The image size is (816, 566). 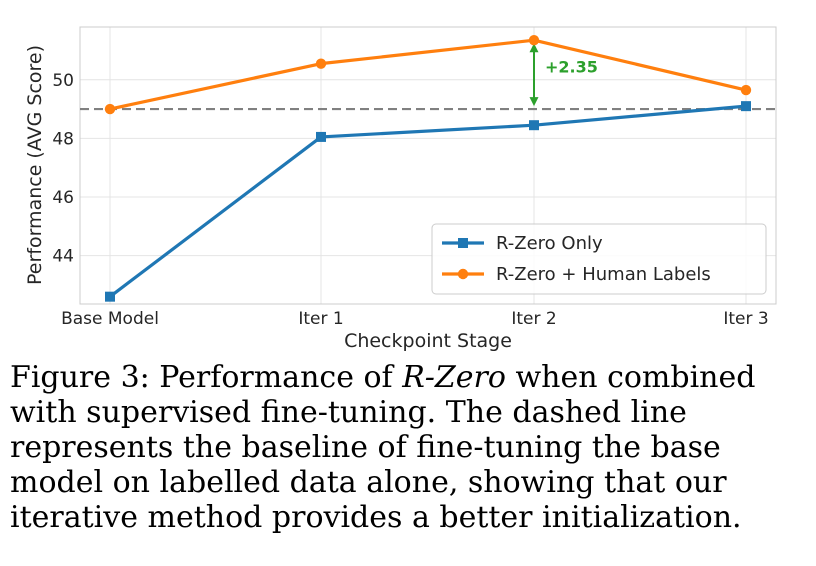 I want to click on legend-box, so click(x=599, y=259).